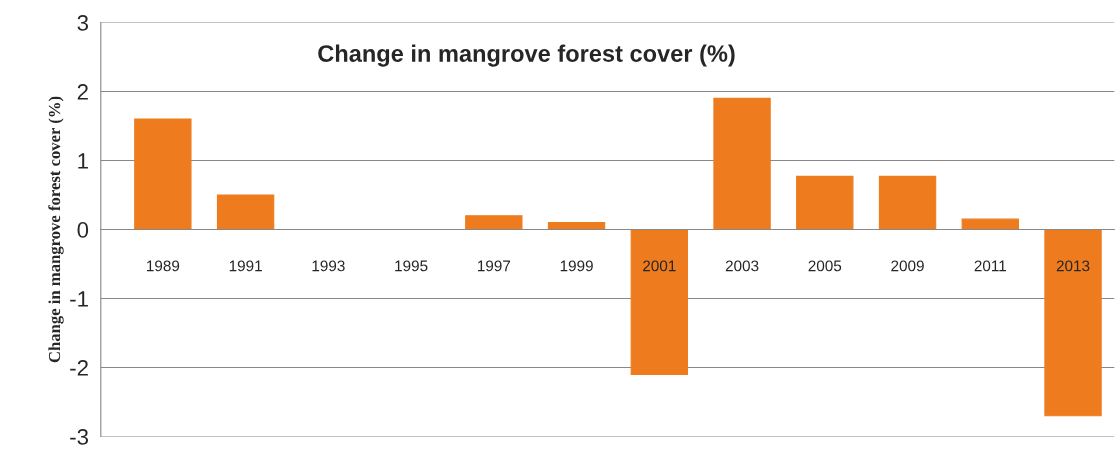 This screenshot has width=1120, height=450. Describe the element at coordinates (79, 368) in the screenshot. I see `y-tick-label: -2` at that location.